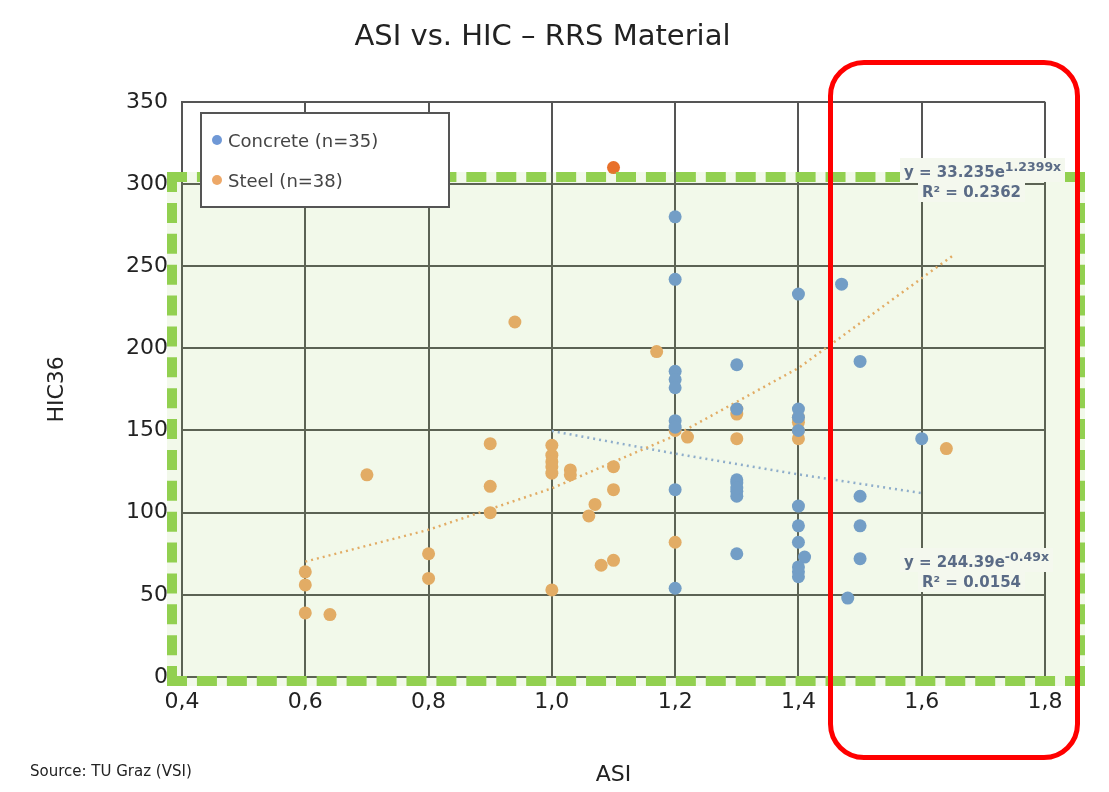 This screenshot has width=1109, height=792. I want to click on y-tick-label: 150, so click(147, 429).